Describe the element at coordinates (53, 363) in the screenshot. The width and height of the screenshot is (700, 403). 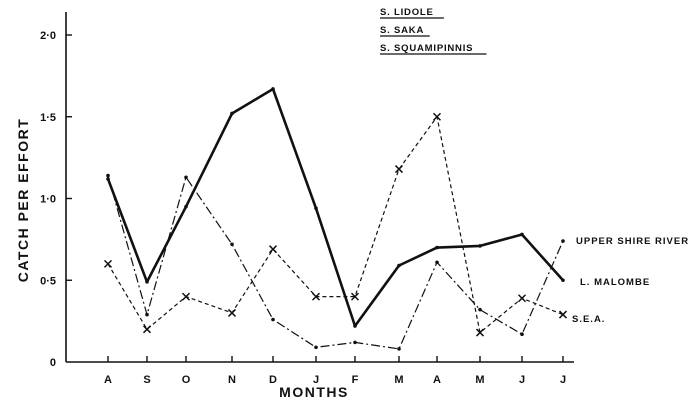
I see `y-tick-label: 0` at that location.